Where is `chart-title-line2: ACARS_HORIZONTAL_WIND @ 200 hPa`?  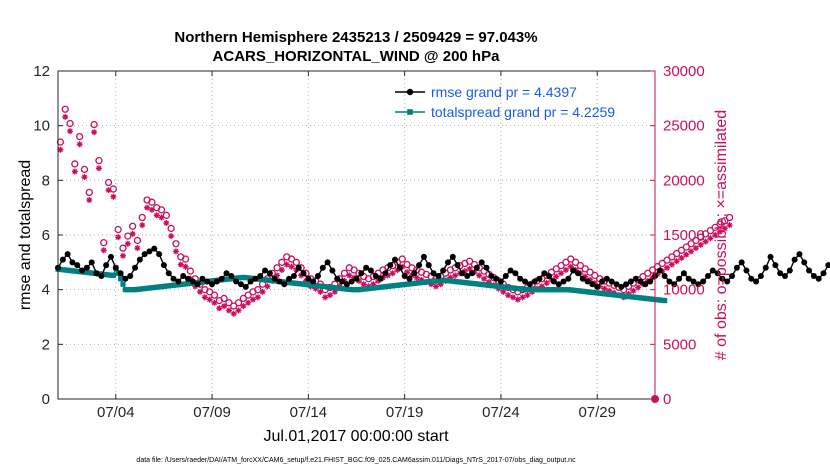 chart-title-line2: ACARS_HORIZONTAL_WIND @ 200 hPa is located at coordinates (357, 56).